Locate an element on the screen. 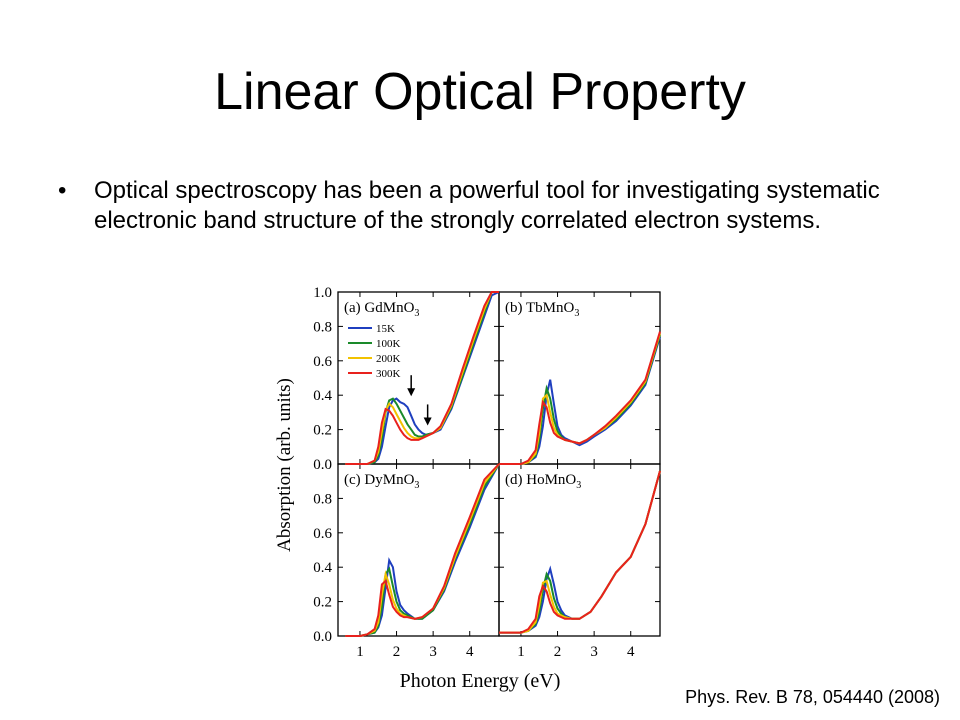  series-line-d-15K is located at coordinates (580, 552).